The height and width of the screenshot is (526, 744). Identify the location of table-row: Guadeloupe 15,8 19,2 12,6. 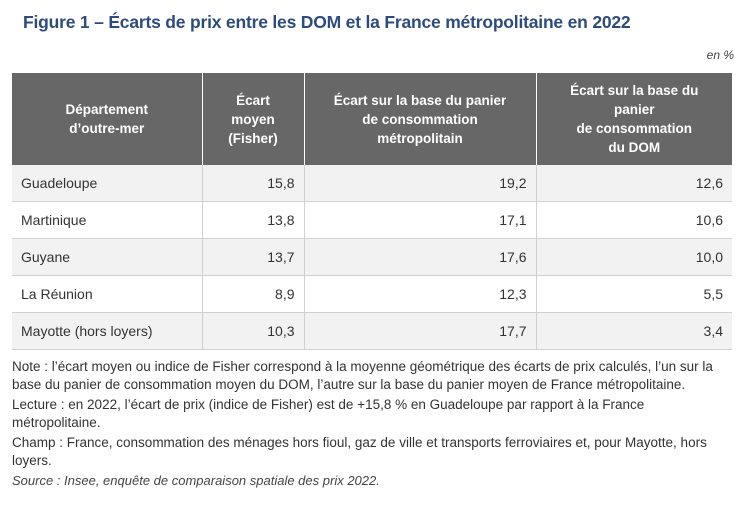
(372, 183).